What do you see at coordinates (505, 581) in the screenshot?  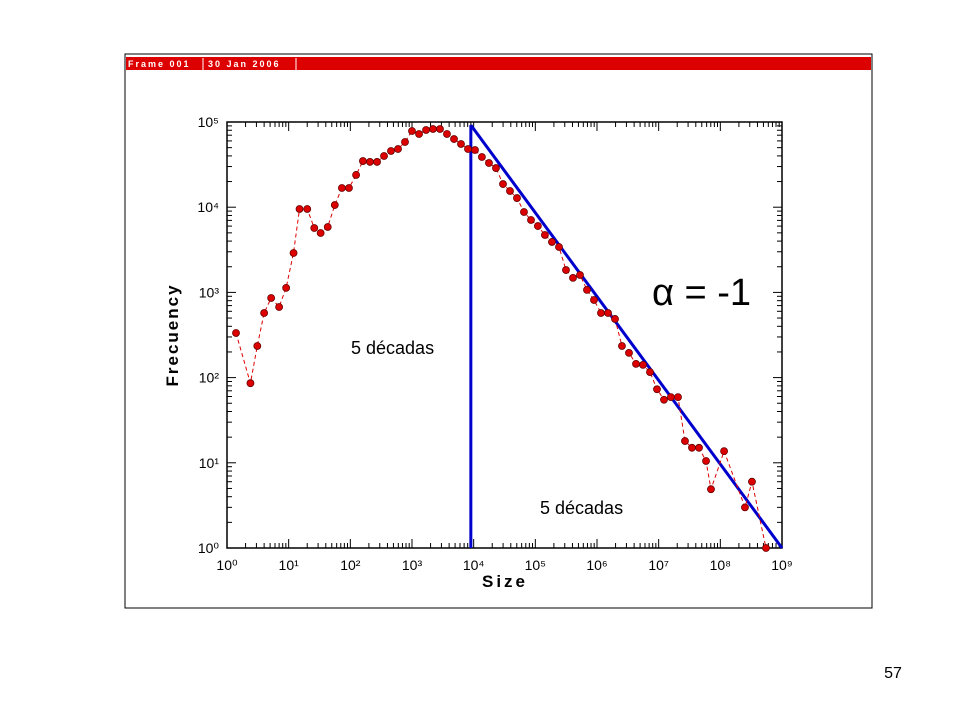 I see `x-axis-label: Size` at bounding box center [505, 581].